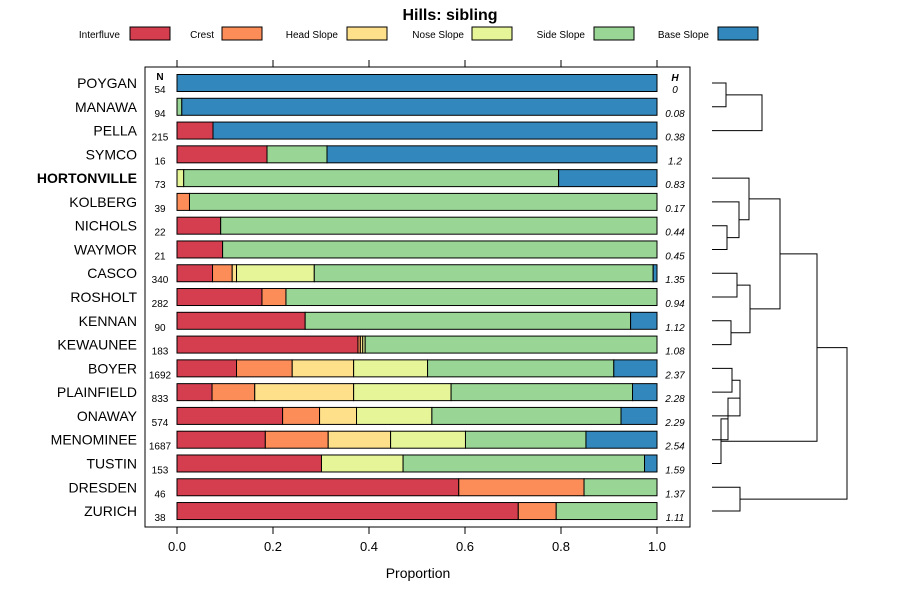  I want to click on row-nichols: NICHOLS 22 0.44, so click(380, 227).